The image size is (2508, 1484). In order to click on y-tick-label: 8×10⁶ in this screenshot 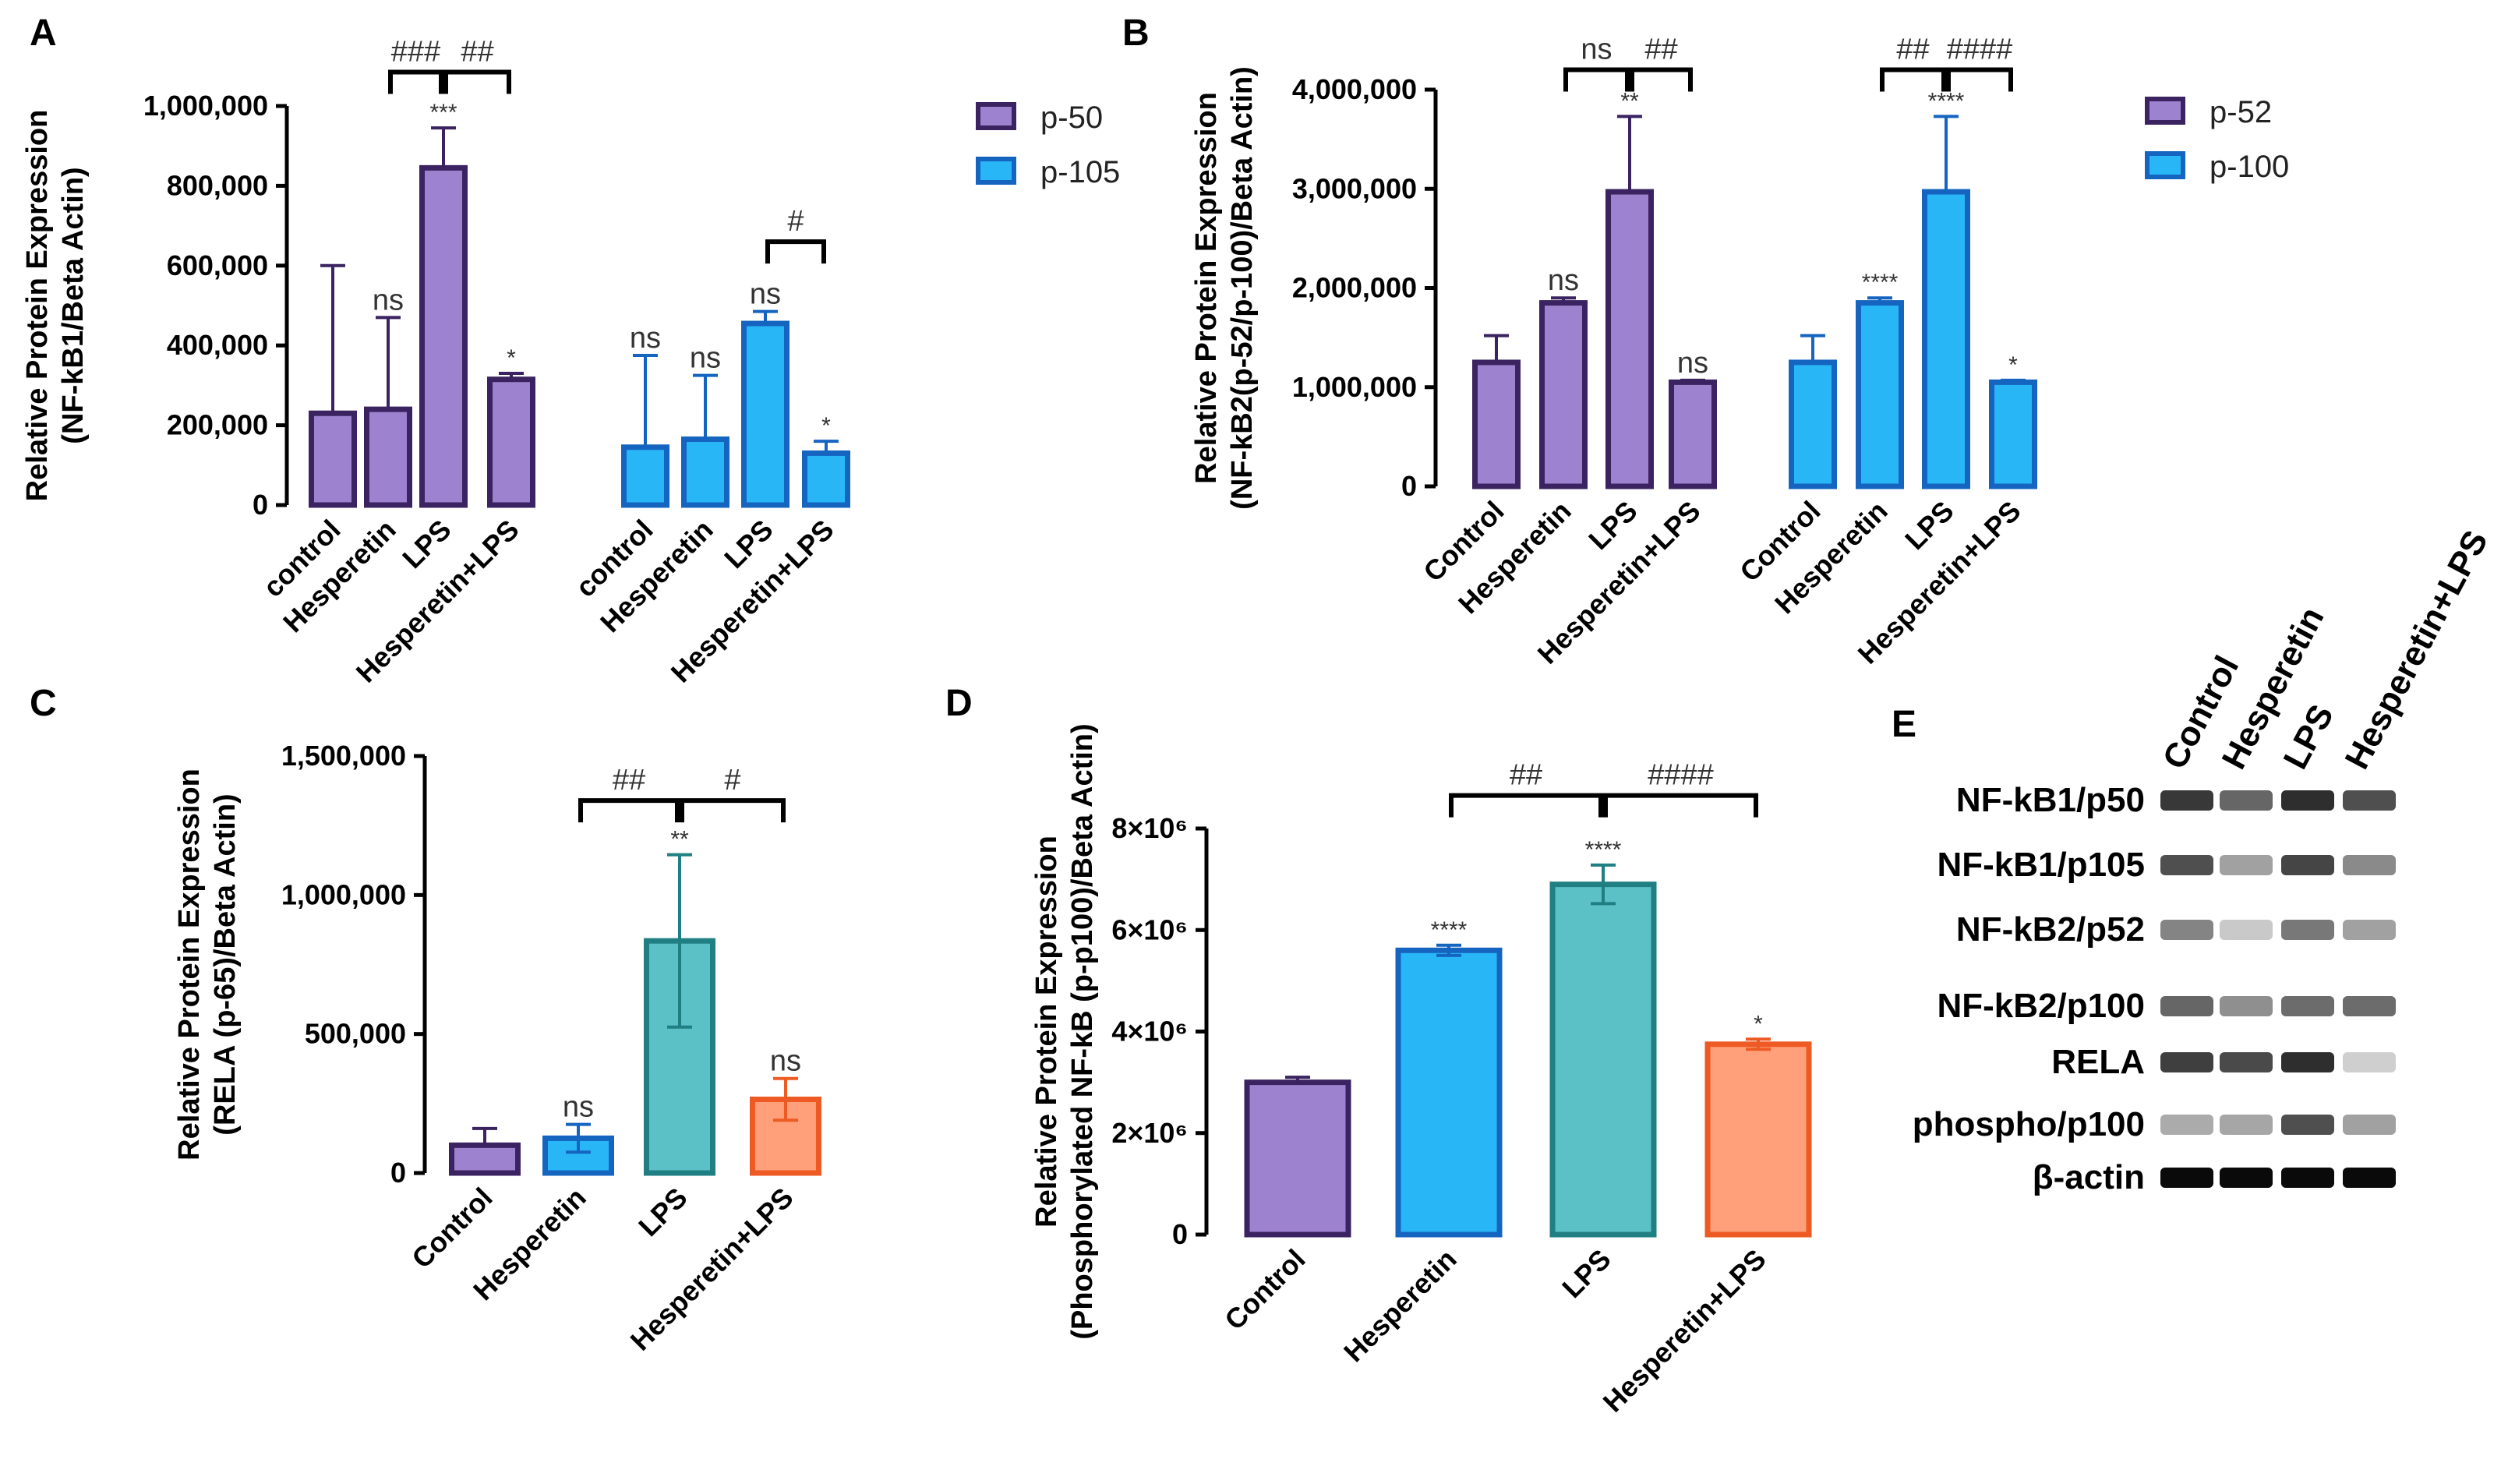, I will do `click(1149, 828)`.